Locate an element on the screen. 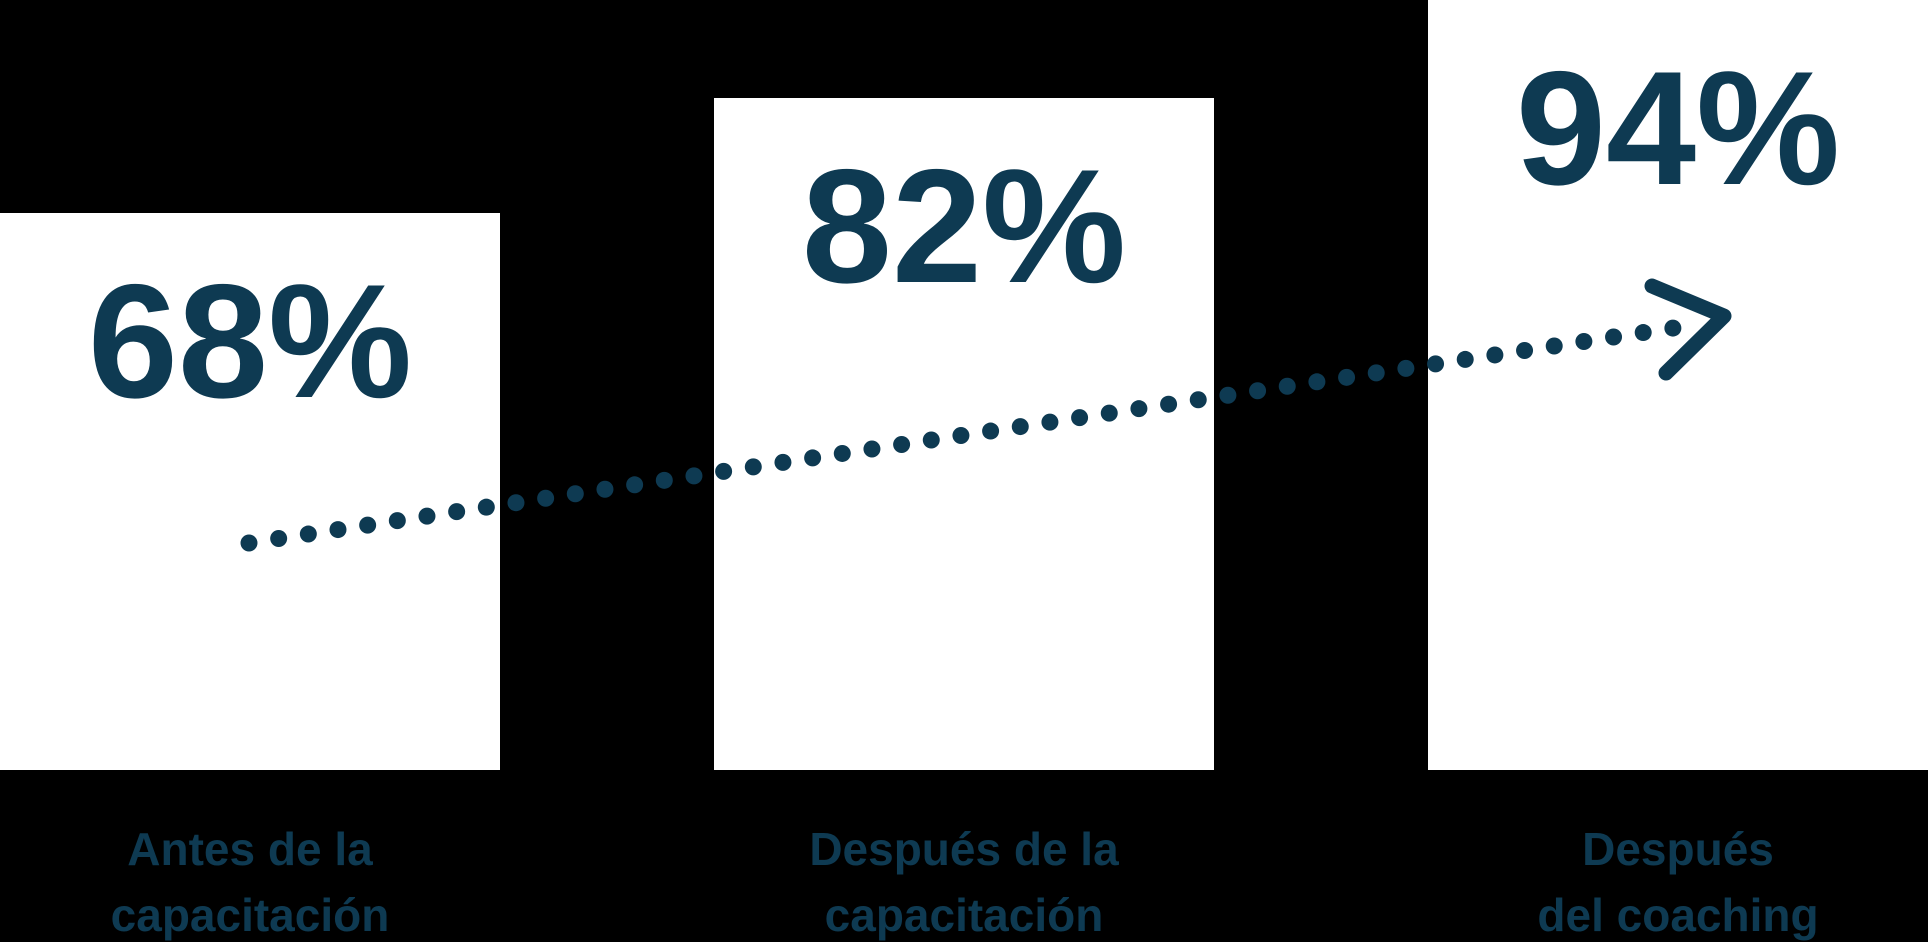  category-label-antes-de-la-capacitacion: Antes de la capacitación is located at coordinates (250, 879).